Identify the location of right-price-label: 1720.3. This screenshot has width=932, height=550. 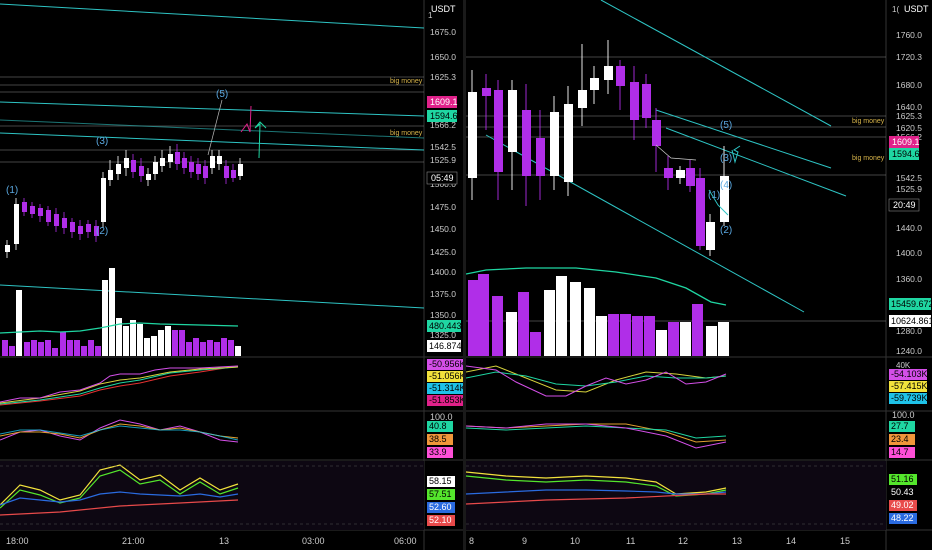
(909, 57).